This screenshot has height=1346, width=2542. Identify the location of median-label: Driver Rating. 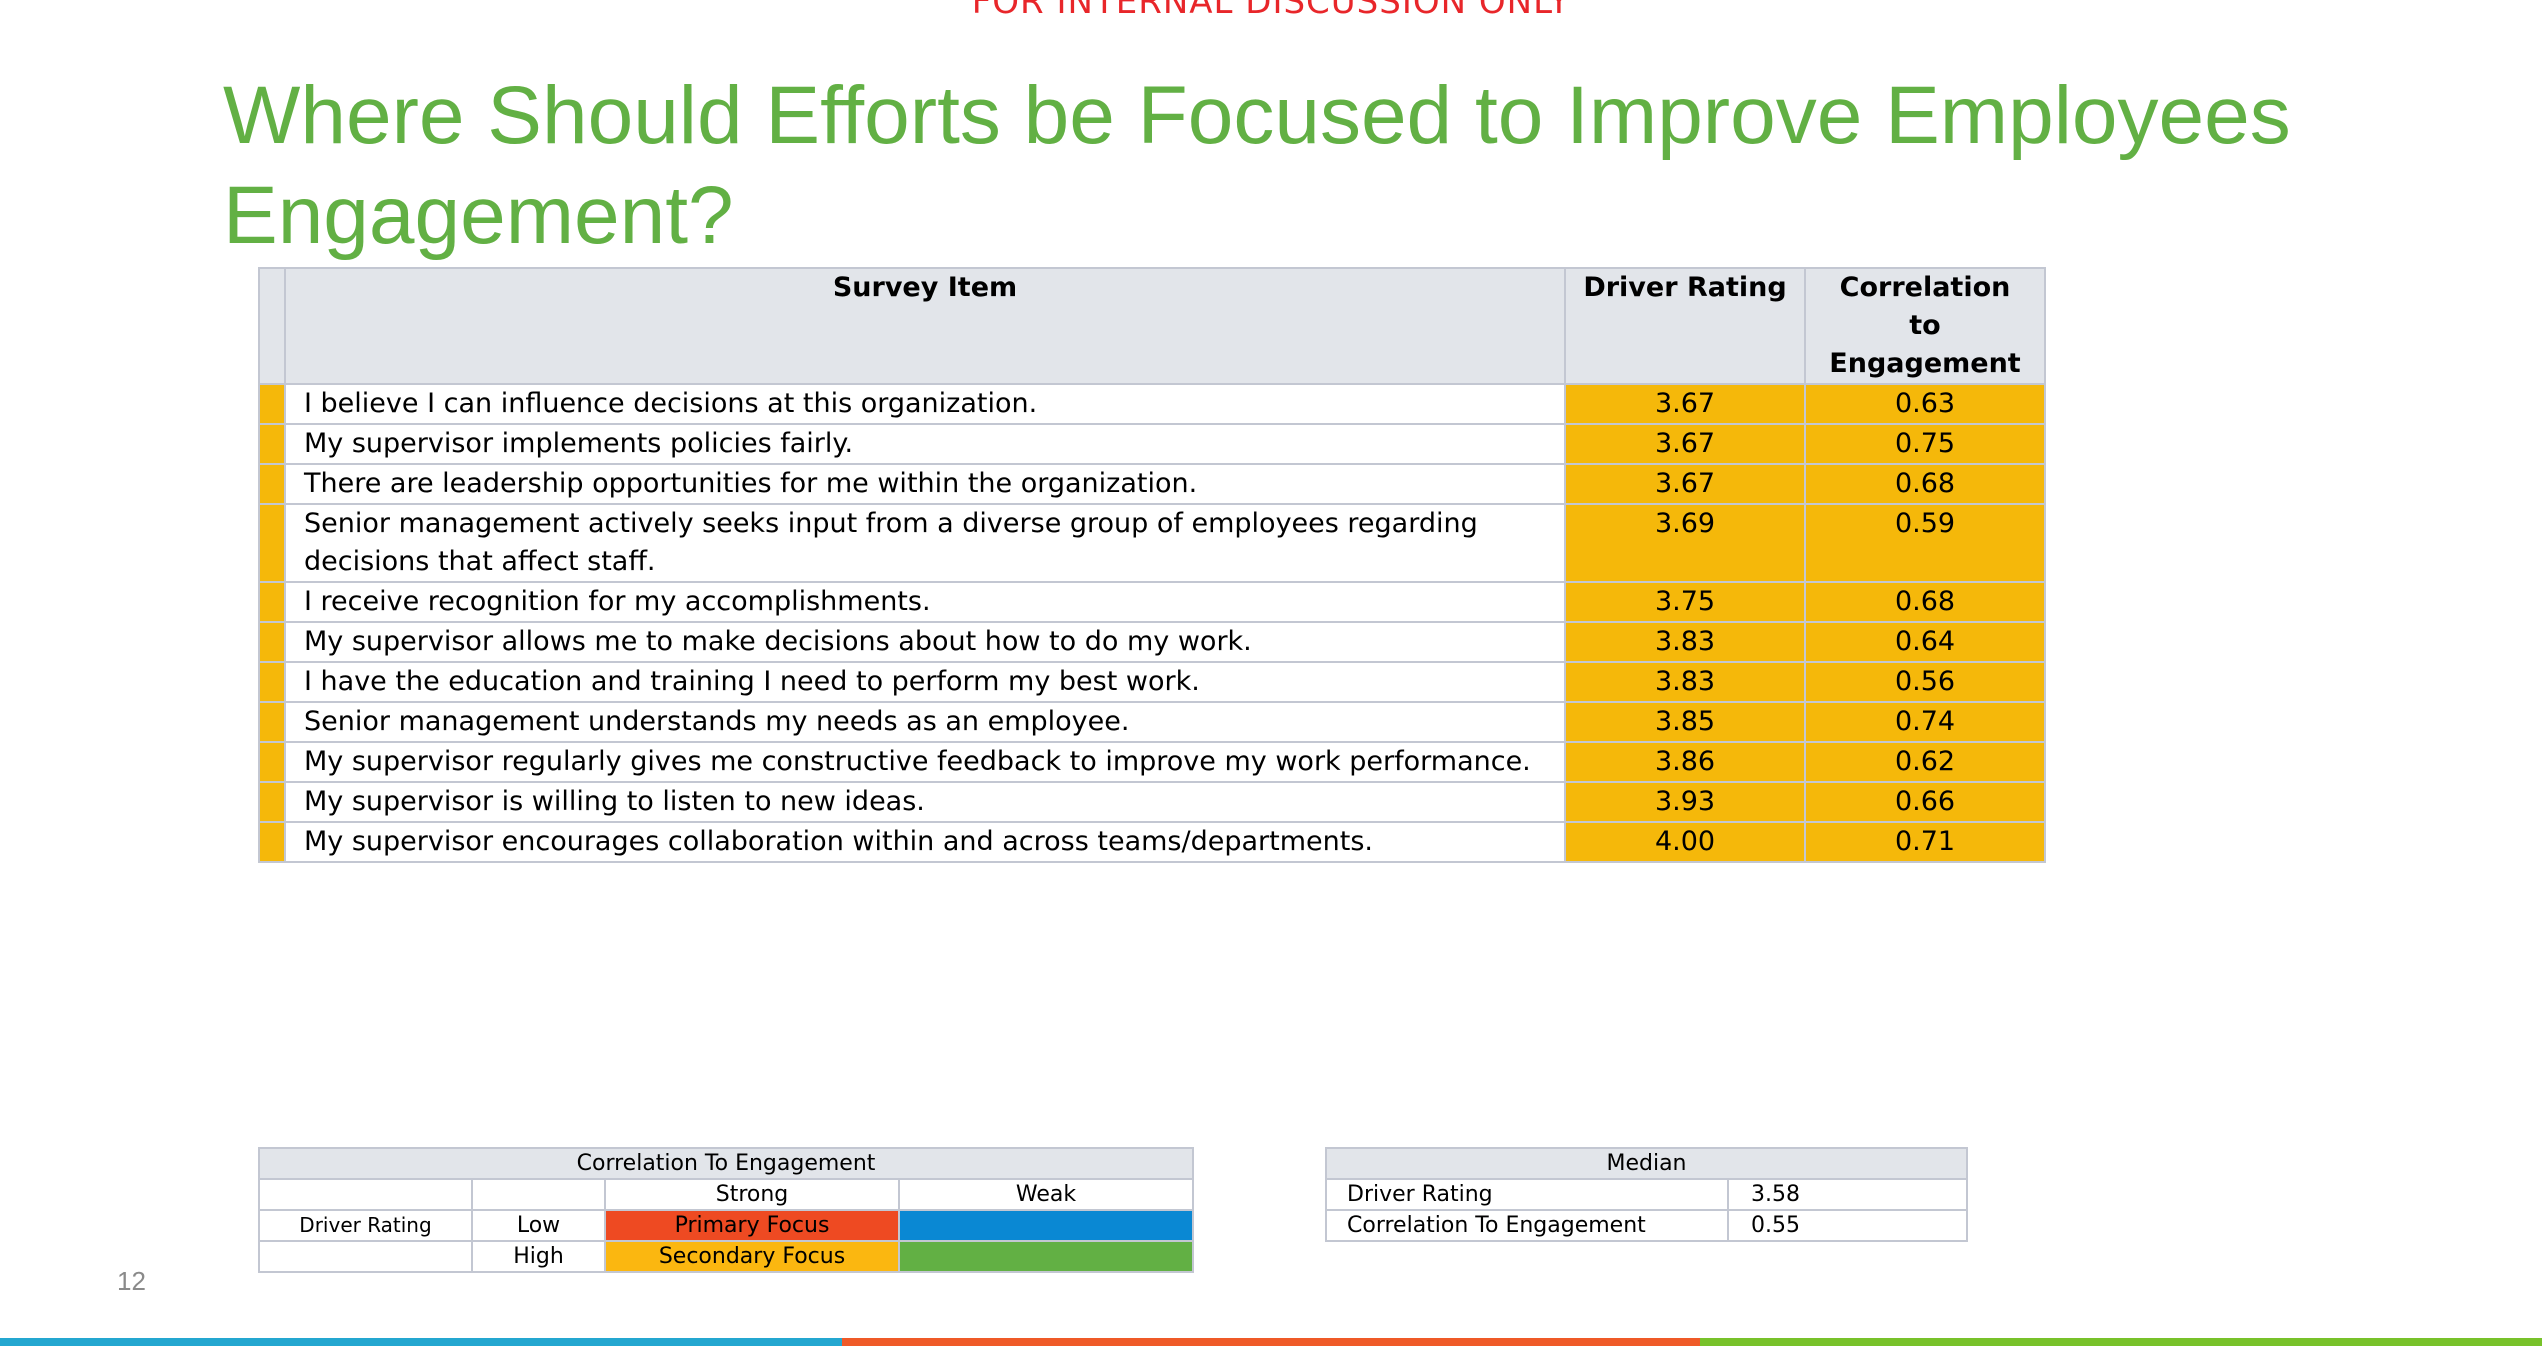
(1527, 1194).